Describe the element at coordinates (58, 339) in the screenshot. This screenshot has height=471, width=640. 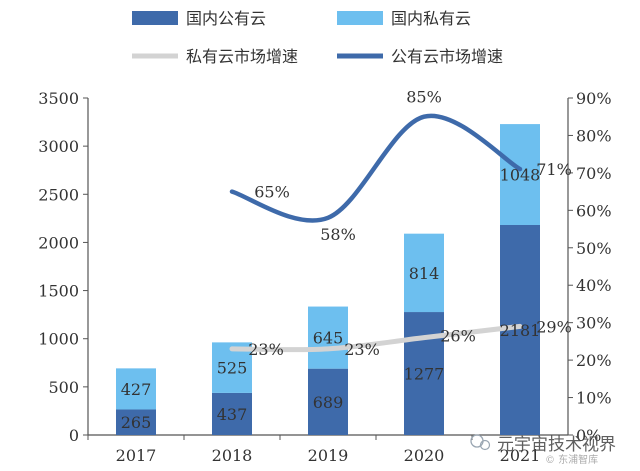
I see `left-tick-label: 1000` at that location.